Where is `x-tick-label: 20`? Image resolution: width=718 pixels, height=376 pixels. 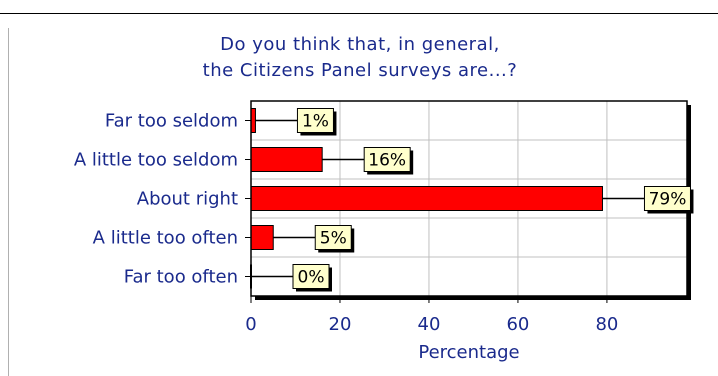
x-tick-label: 20 is located at coordinates (340, 324).